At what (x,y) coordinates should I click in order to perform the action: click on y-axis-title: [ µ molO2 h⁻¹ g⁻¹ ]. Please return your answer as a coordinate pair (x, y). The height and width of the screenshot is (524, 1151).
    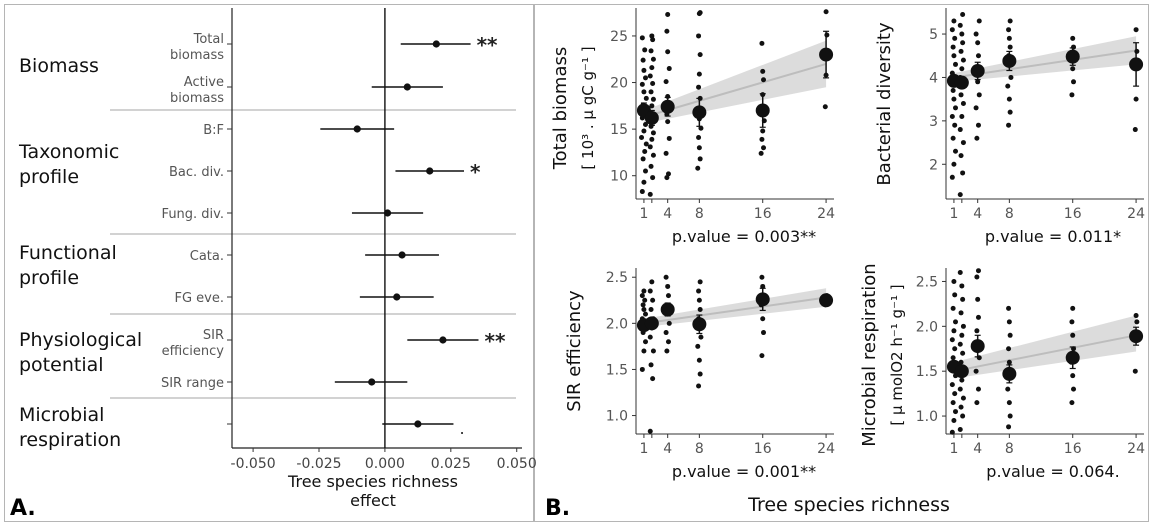
    Looking at the image, I should click on (897, 354).